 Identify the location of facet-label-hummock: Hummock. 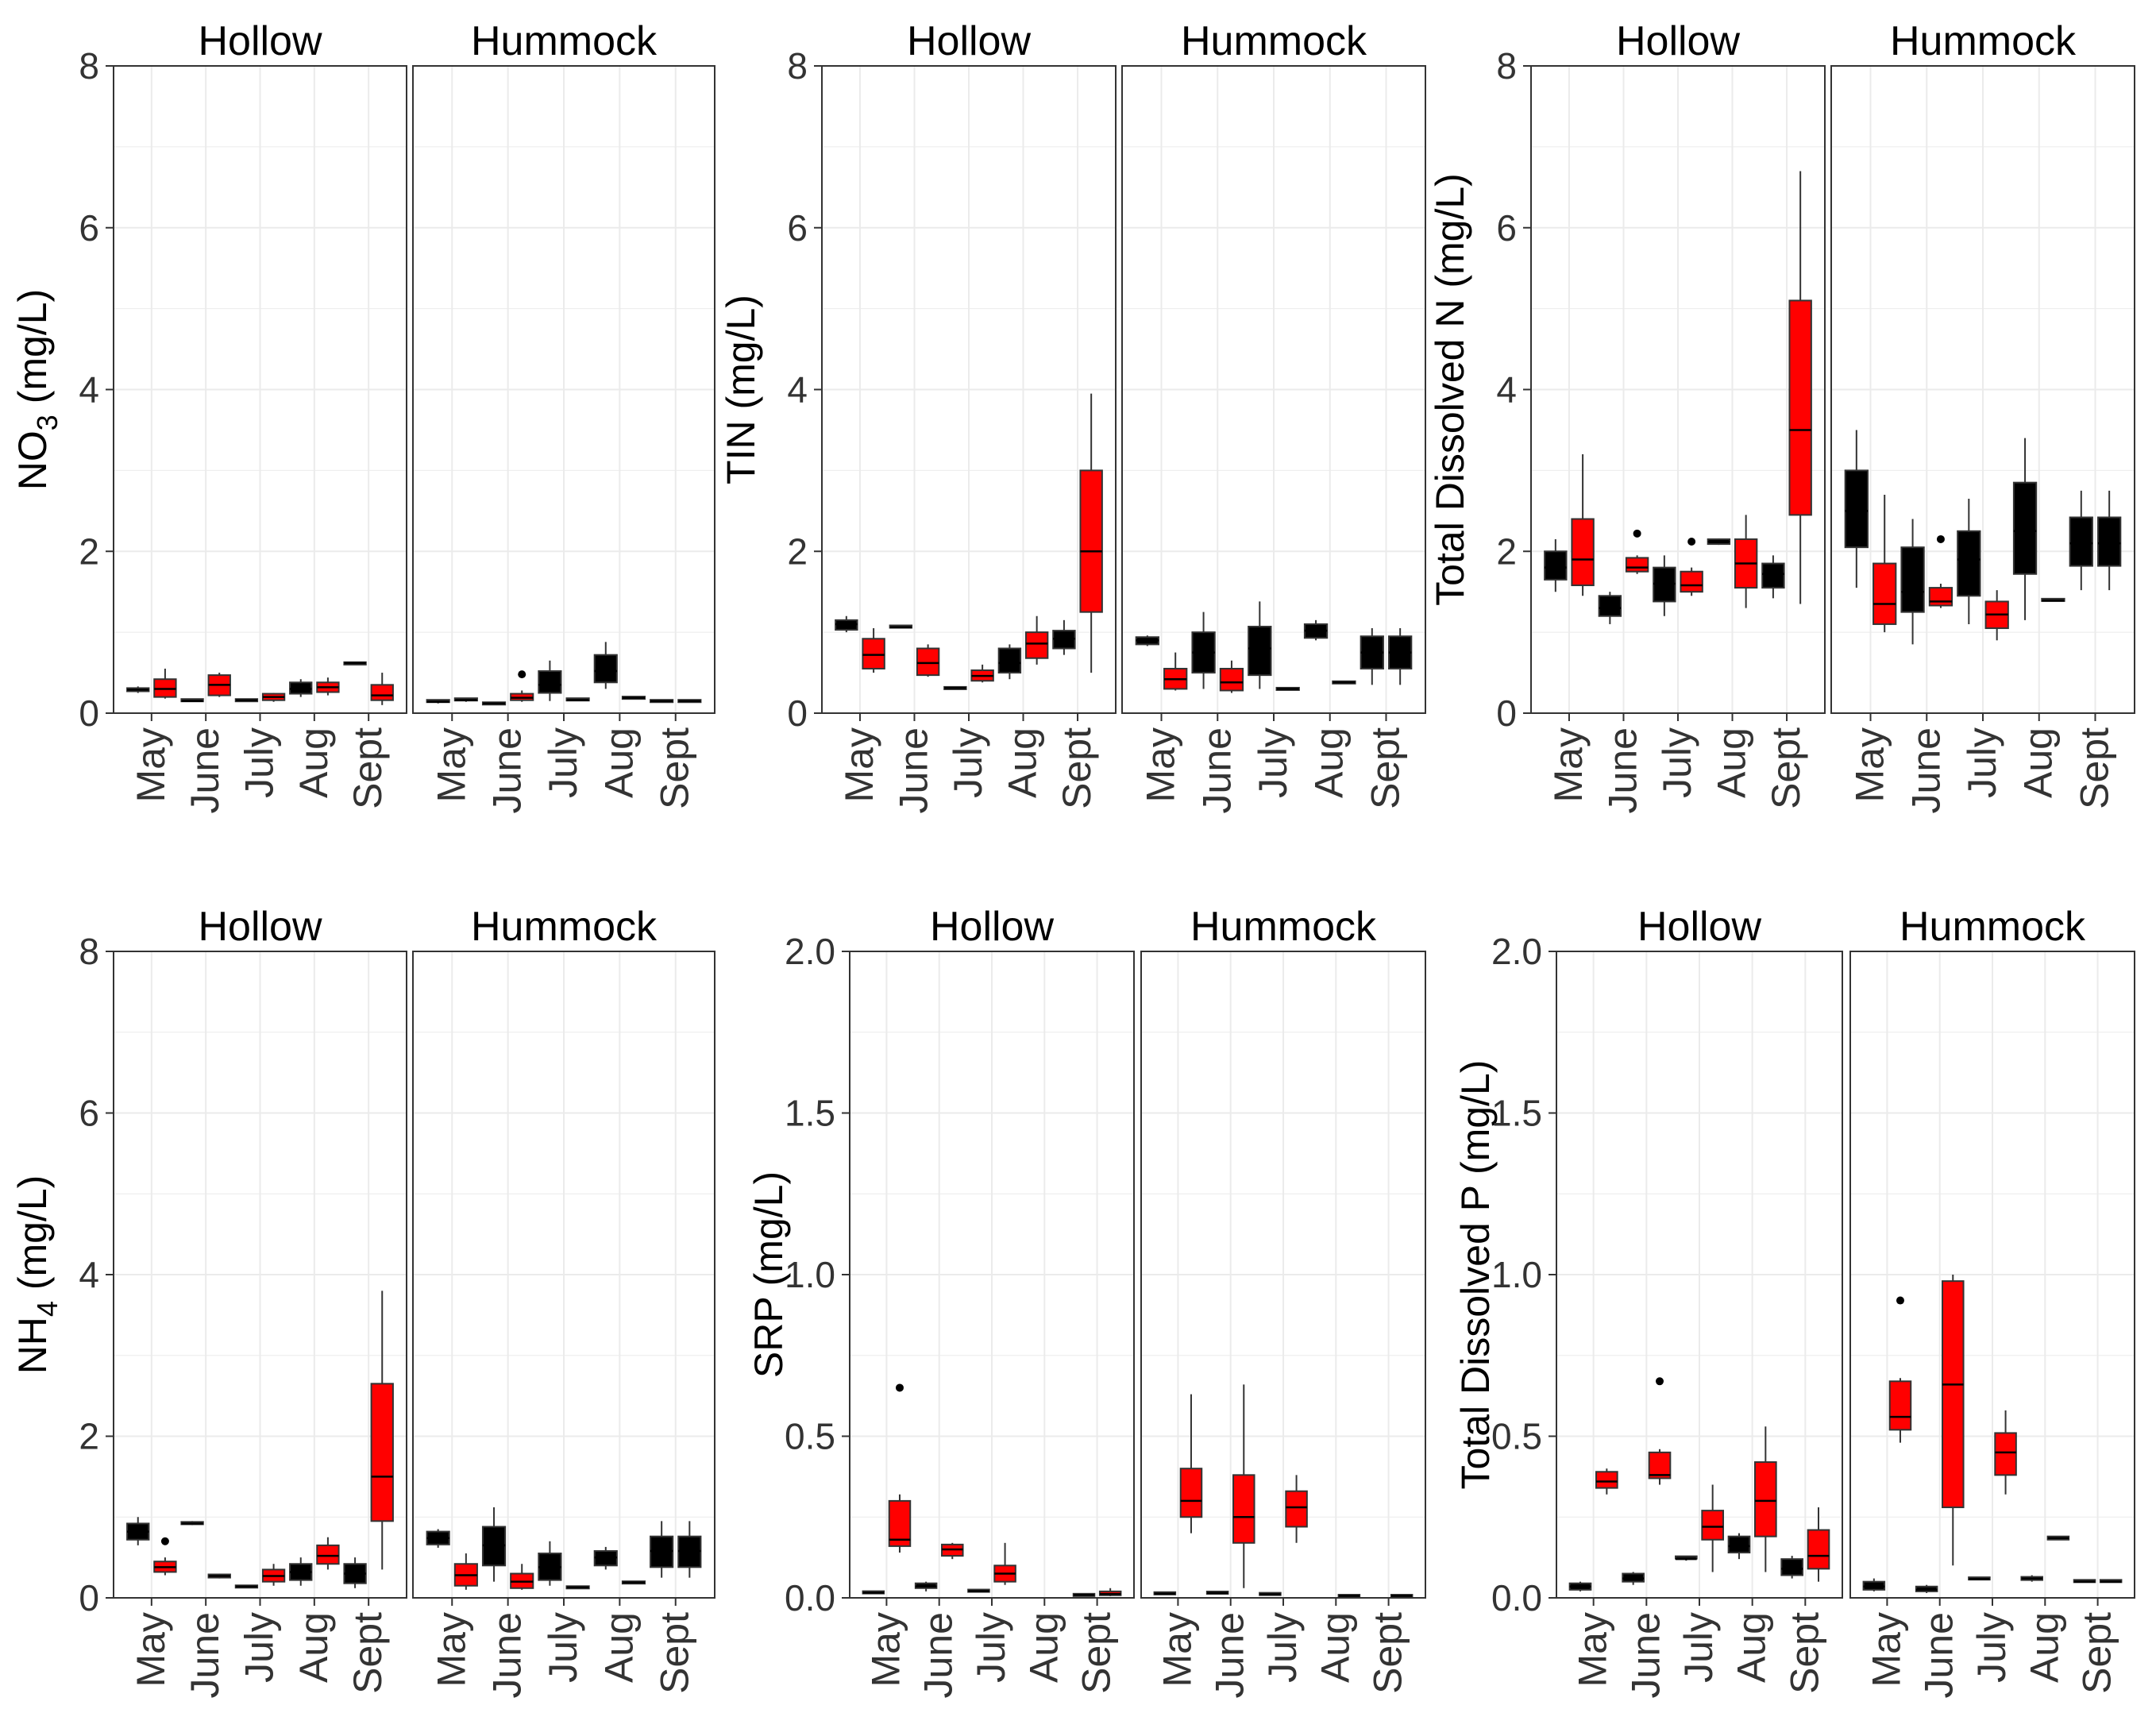
(1993, 927).